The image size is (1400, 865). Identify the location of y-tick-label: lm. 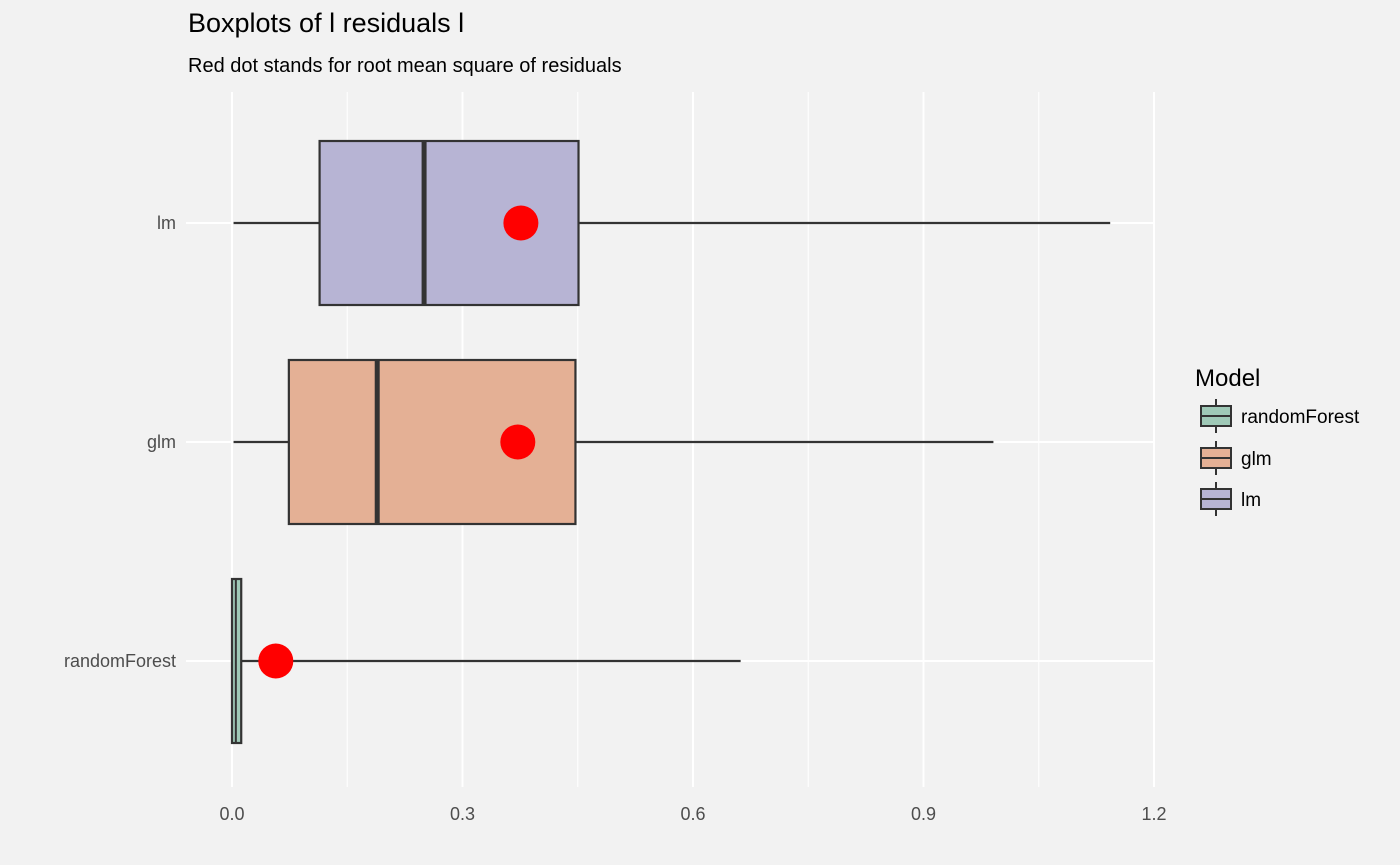
(166, 223).